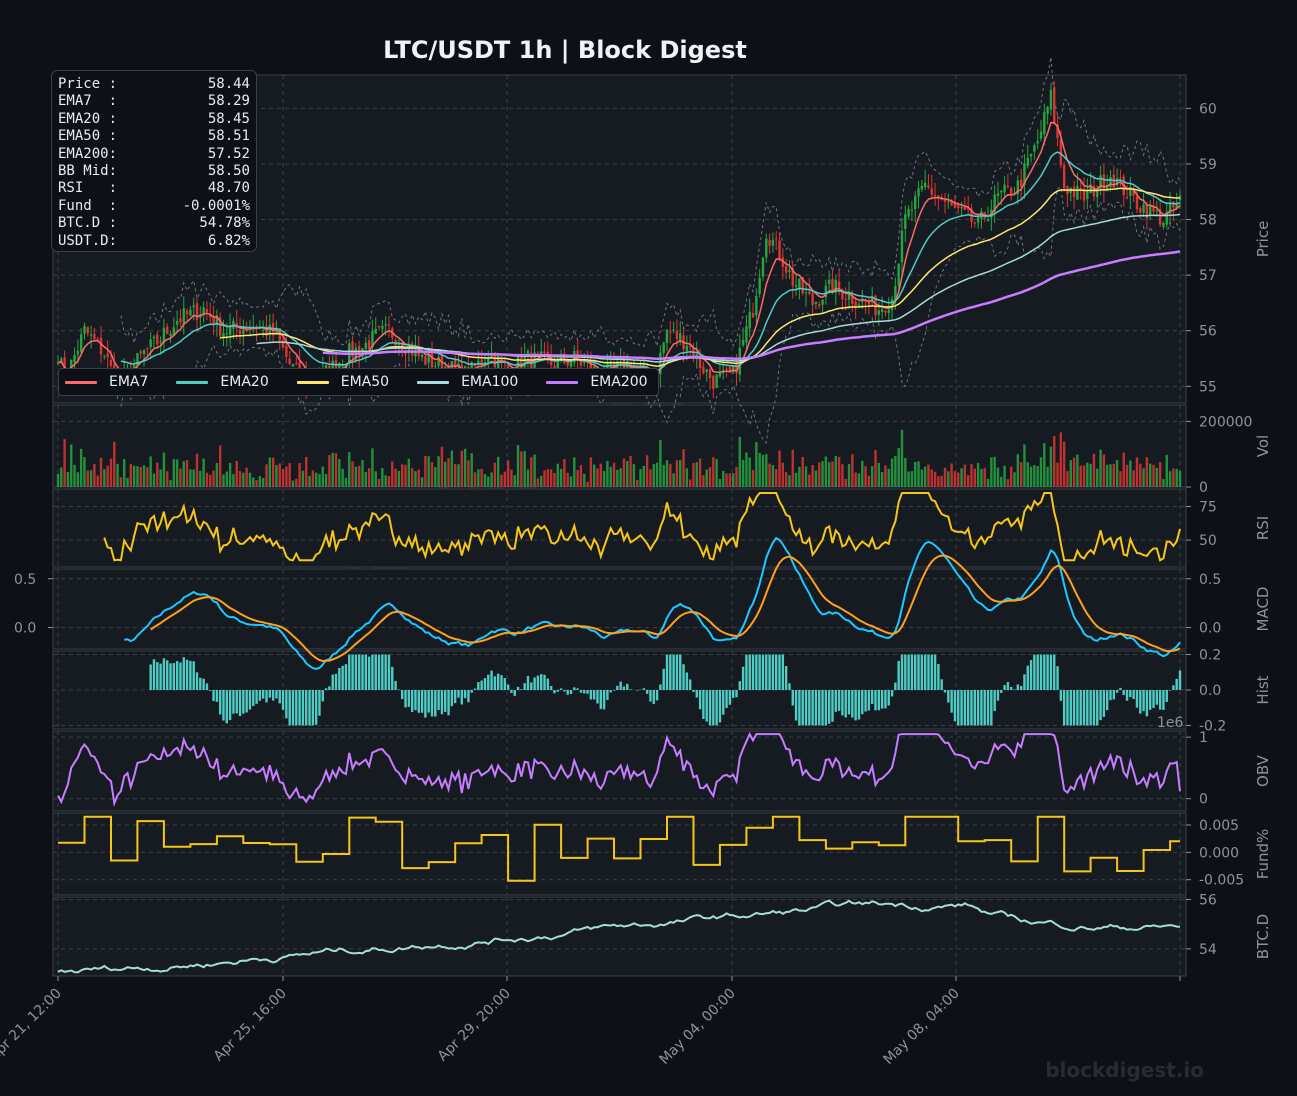  I want to click on stat-row: EMA50 : 58.51, so click(154, 136).